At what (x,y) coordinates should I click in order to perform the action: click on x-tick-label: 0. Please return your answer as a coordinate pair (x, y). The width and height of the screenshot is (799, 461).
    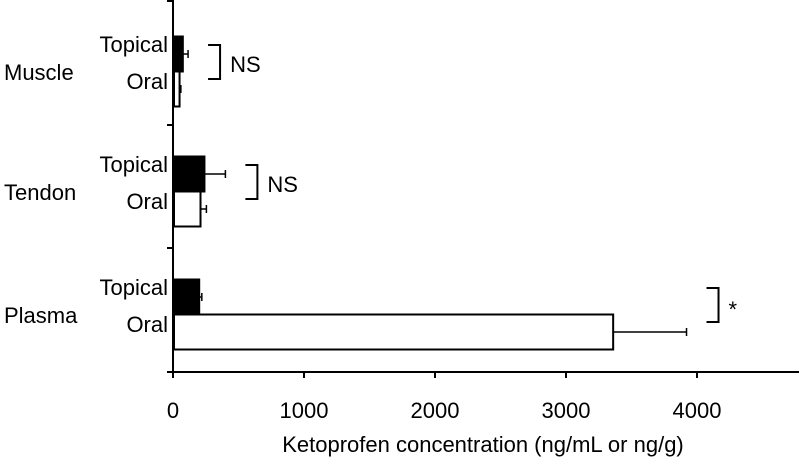
    Looking at the image, I should click on (173, 410).